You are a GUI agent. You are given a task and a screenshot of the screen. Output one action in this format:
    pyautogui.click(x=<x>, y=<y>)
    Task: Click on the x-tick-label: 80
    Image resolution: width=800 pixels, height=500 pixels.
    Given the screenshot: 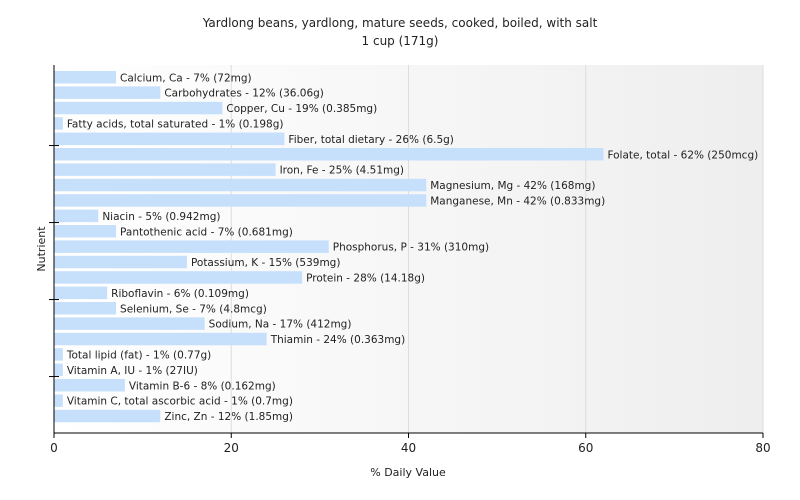 What is the action you would take?
    pyautogui.click(x=762, y=448)
    